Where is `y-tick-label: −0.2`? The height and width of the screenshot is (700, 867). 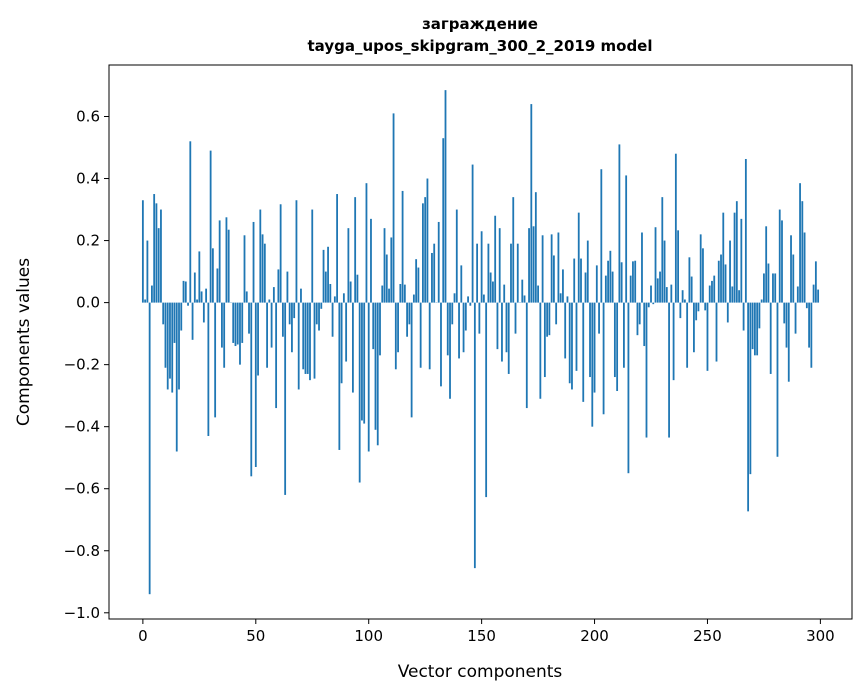 y-tick-label: −0.2 is located at coordinates (82, 365).